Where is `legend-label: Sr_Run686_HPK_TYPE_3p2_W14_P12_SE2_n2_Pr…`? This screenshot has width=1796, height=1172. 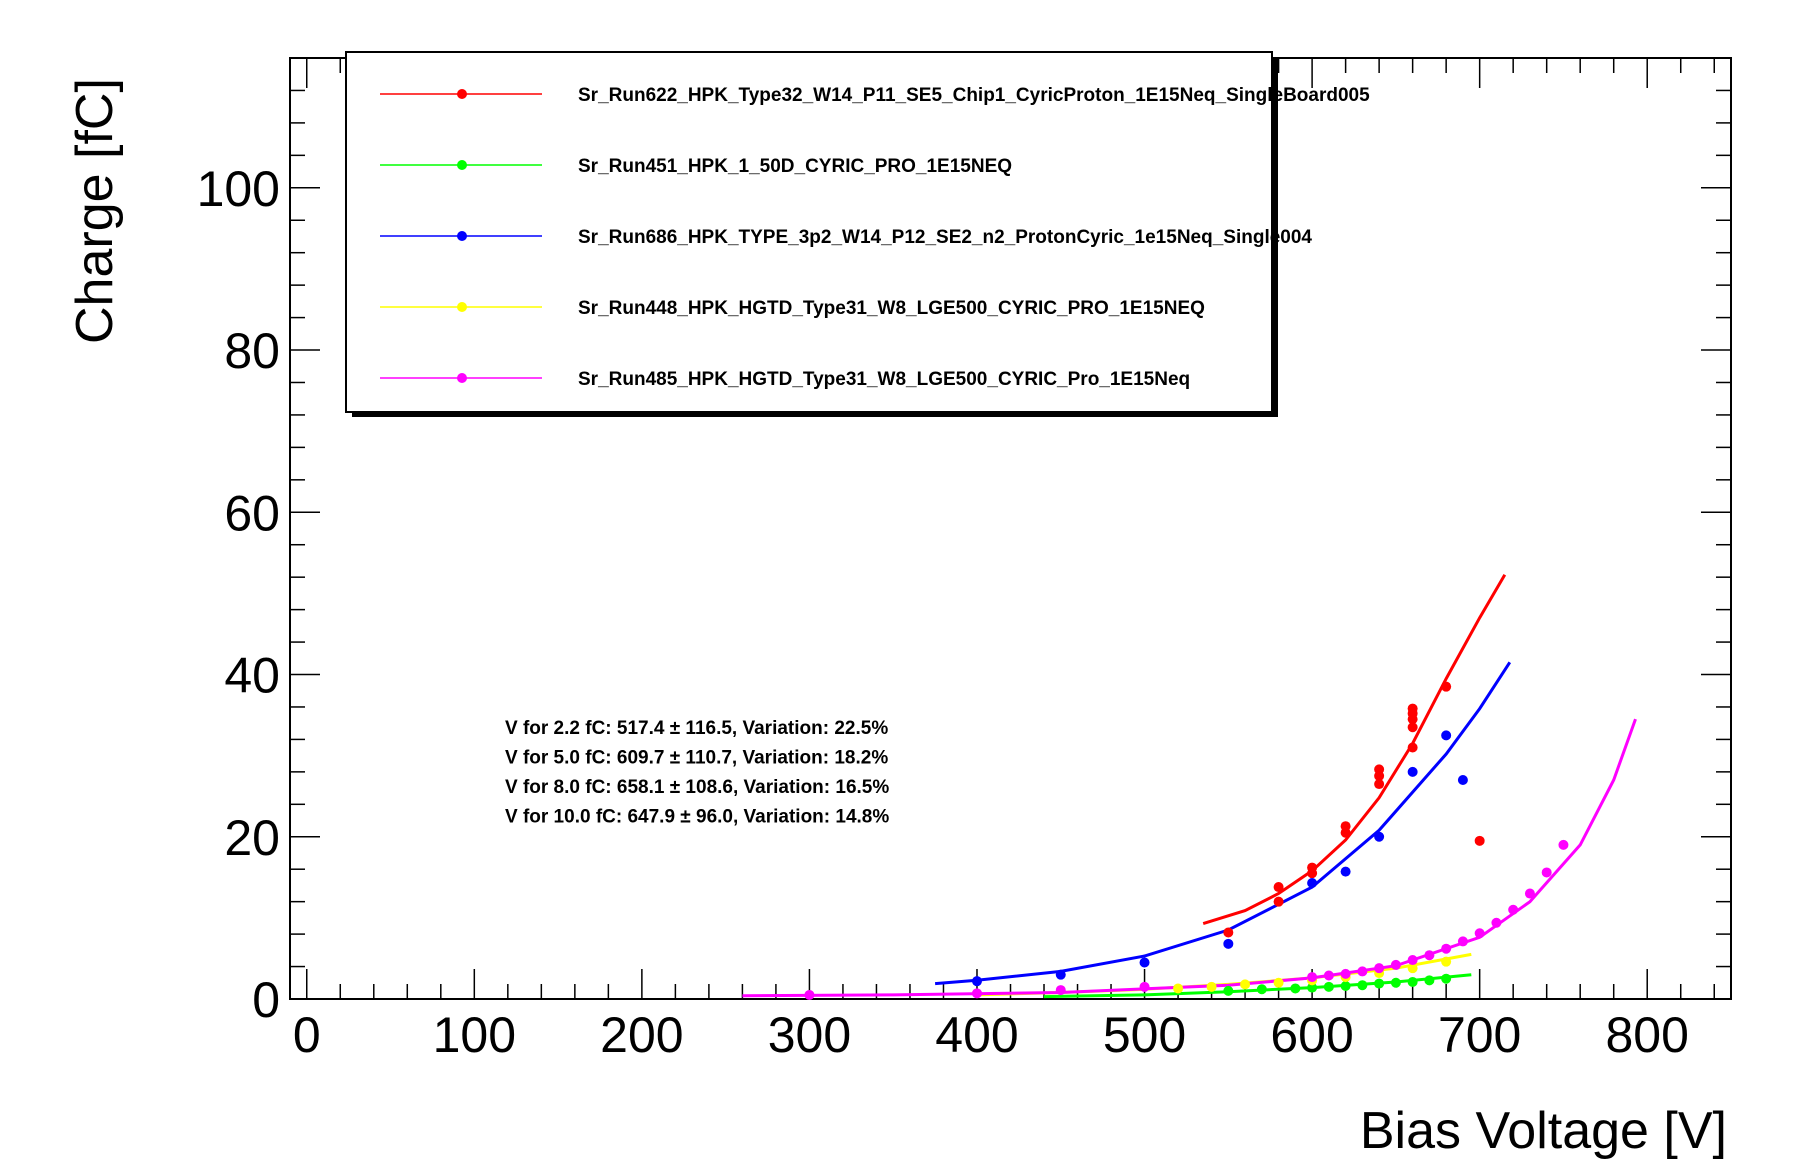 legend-label: Sr_Run686_HPK_TYPE_3p2_W14_P12_SE2_n2_Pr… is located at coordinates (945, 237).